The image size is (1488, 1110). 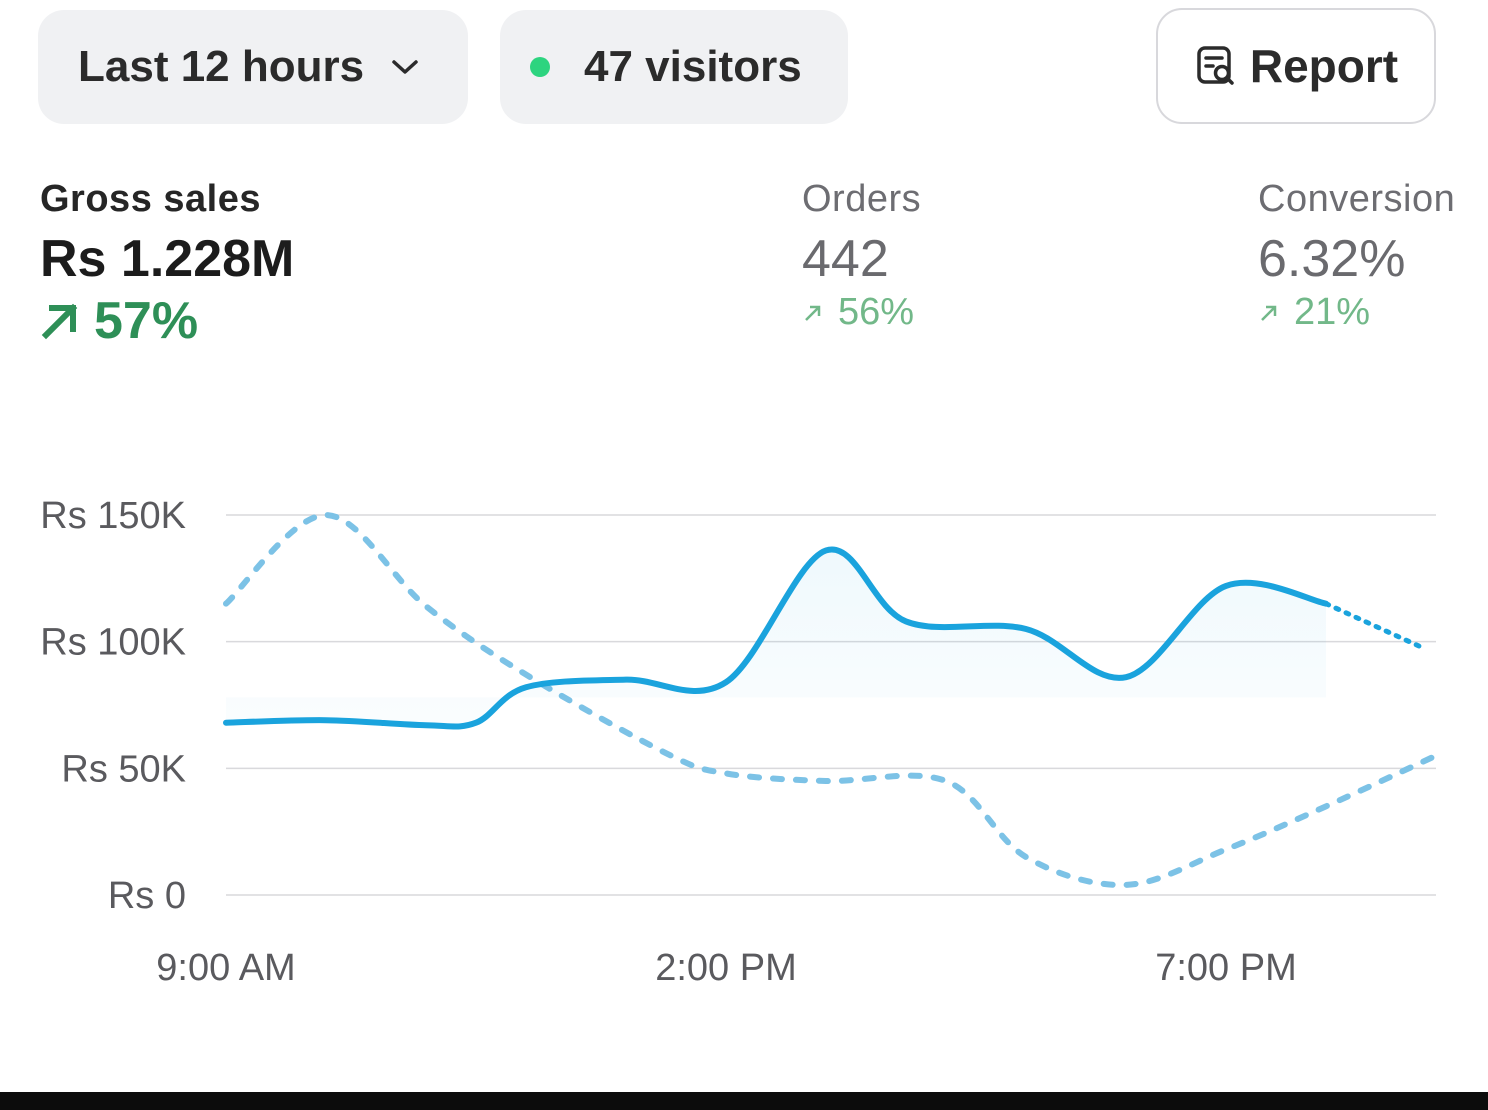 I want to click on current-series-line, so click(x=776, y=638).